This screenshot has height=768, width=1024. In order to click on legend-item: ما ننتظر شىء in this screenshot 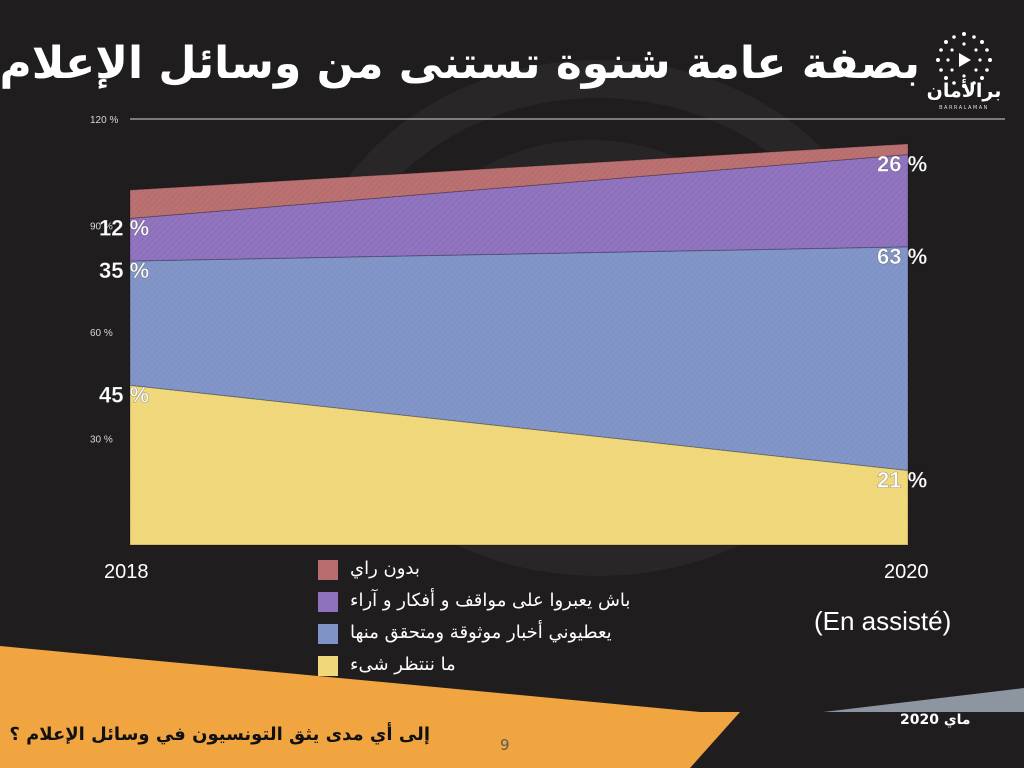, I will do `click(501, 668)`.